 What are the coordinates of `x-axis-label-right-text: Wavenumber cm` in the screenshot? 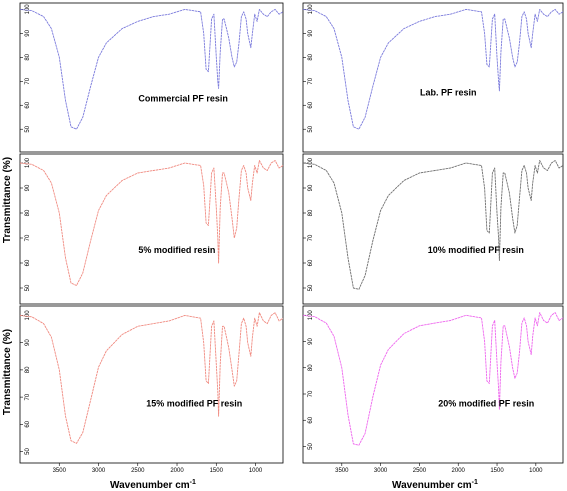 It's located at (432, 485).